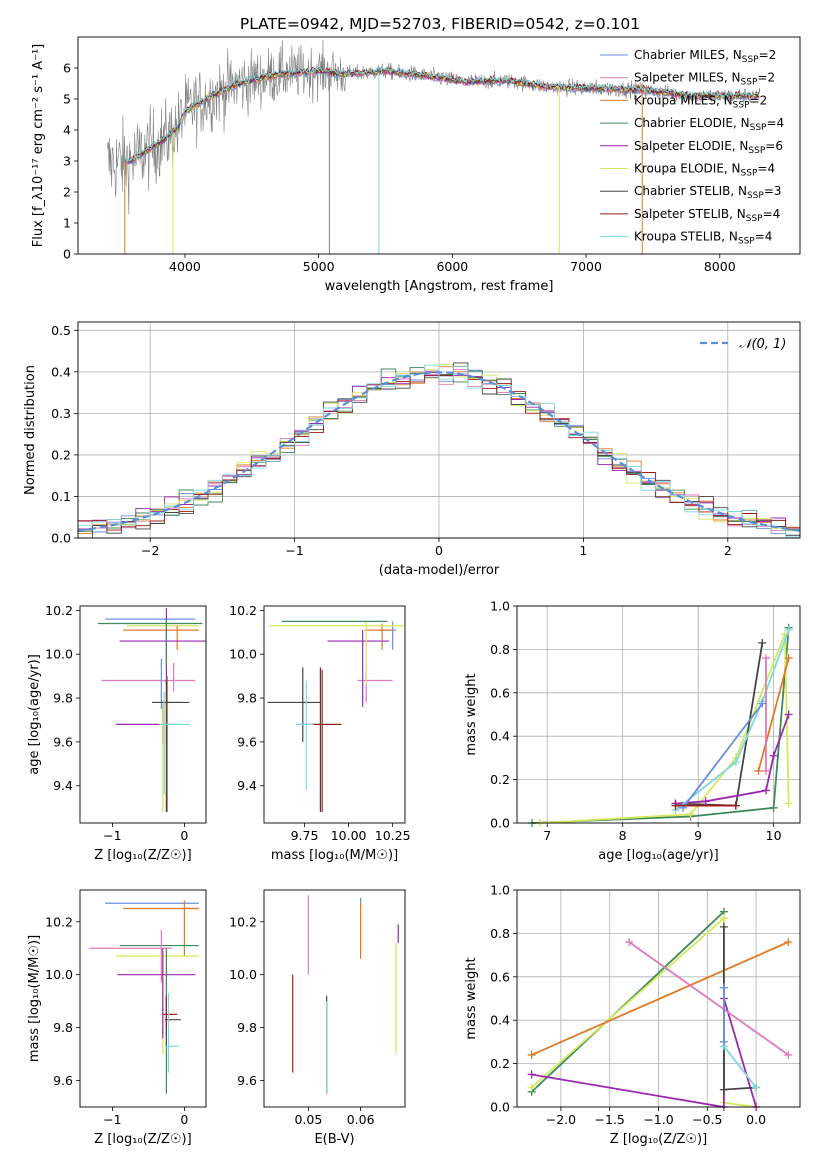 This screenshot has width=819, height=1170. What do you see at coordinates (704, 170) in the screenshot?
I see `legend-entry: Kroupa ELODIE, NSSP=4` at bounding box center [704, 170].